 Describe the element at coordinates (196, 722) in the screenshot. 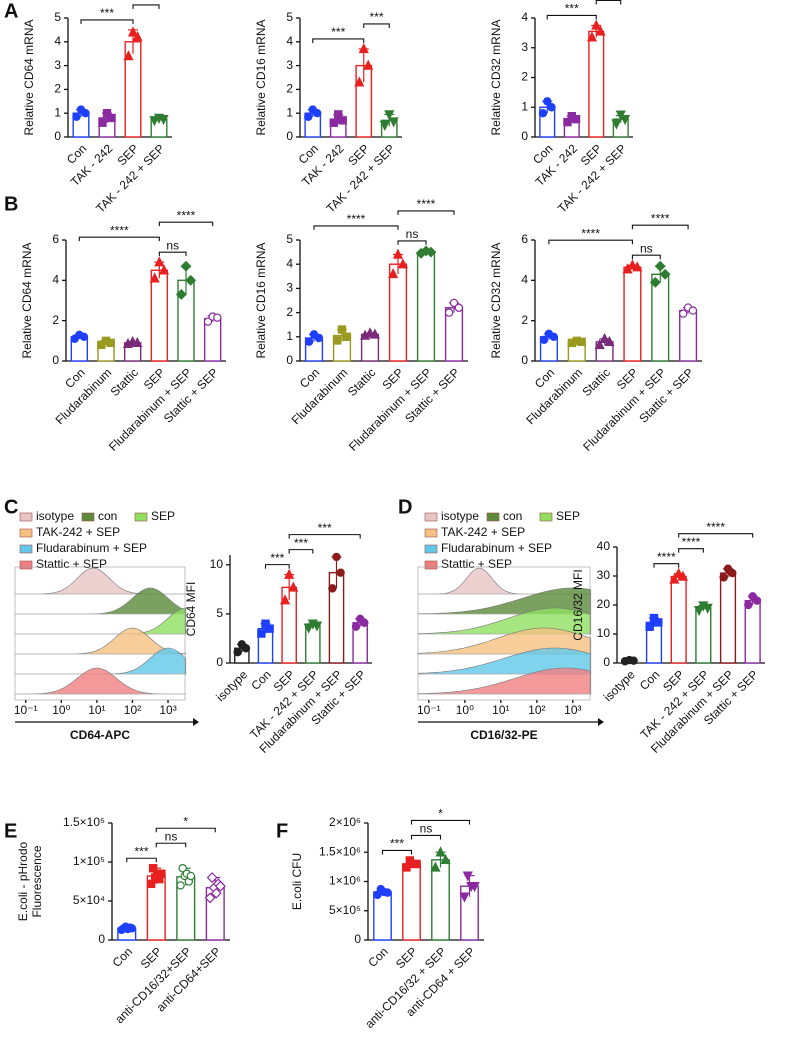

I see `arrow-head` at that location.